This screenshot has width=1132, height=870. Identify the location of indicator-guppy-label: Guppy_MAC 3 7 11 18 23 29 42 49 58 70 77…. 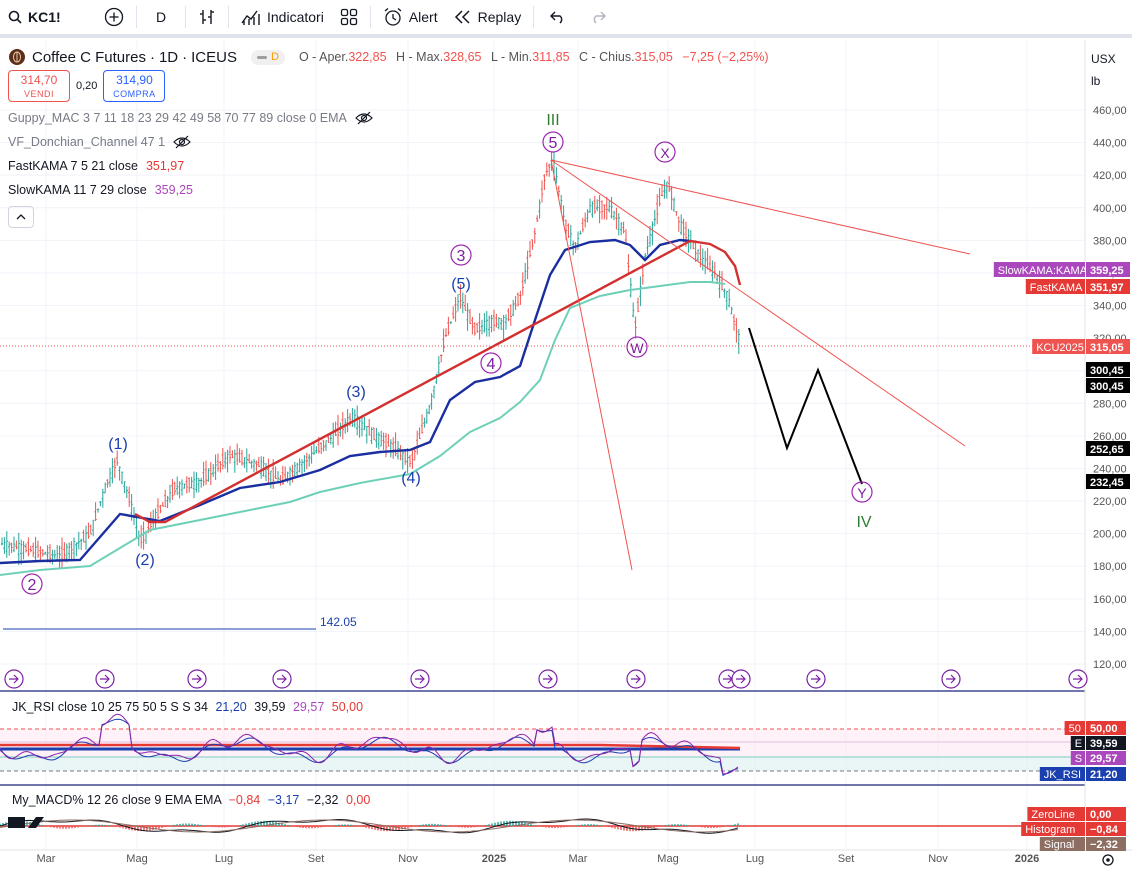
(177, 118).